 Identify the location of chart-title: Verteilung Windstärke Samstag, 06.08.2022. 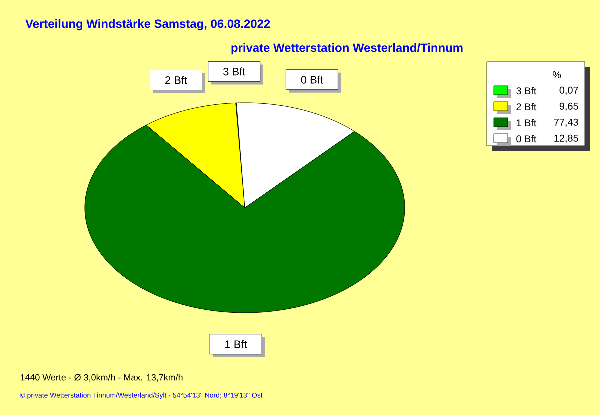
(148, 25).